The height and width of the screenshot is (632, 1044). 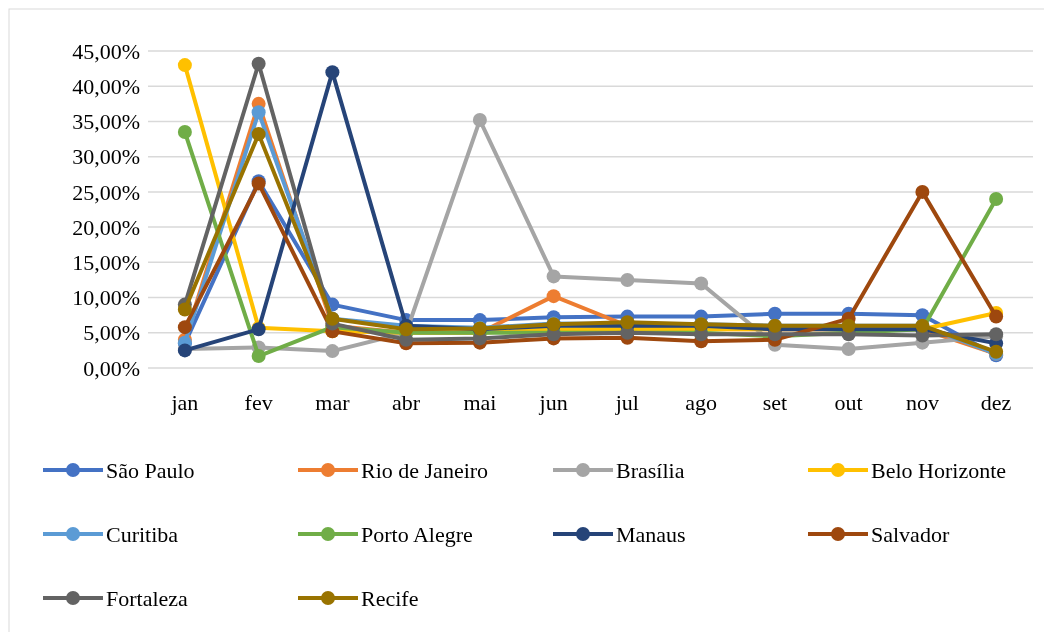 What do you see at coordinates (406, 402) in the screenshot?
I see `x-tick-label: abr` at bounding box center [406, 402].